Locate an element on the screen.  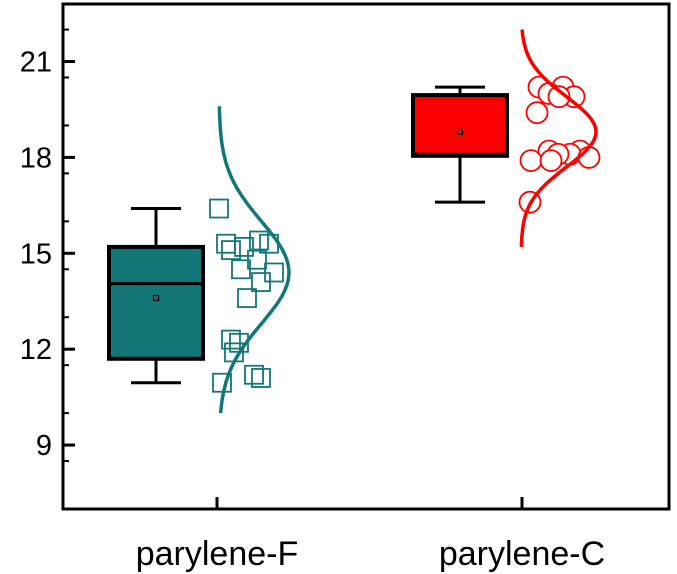
y-tick-label: 9 is located at coordinates (44, 446).